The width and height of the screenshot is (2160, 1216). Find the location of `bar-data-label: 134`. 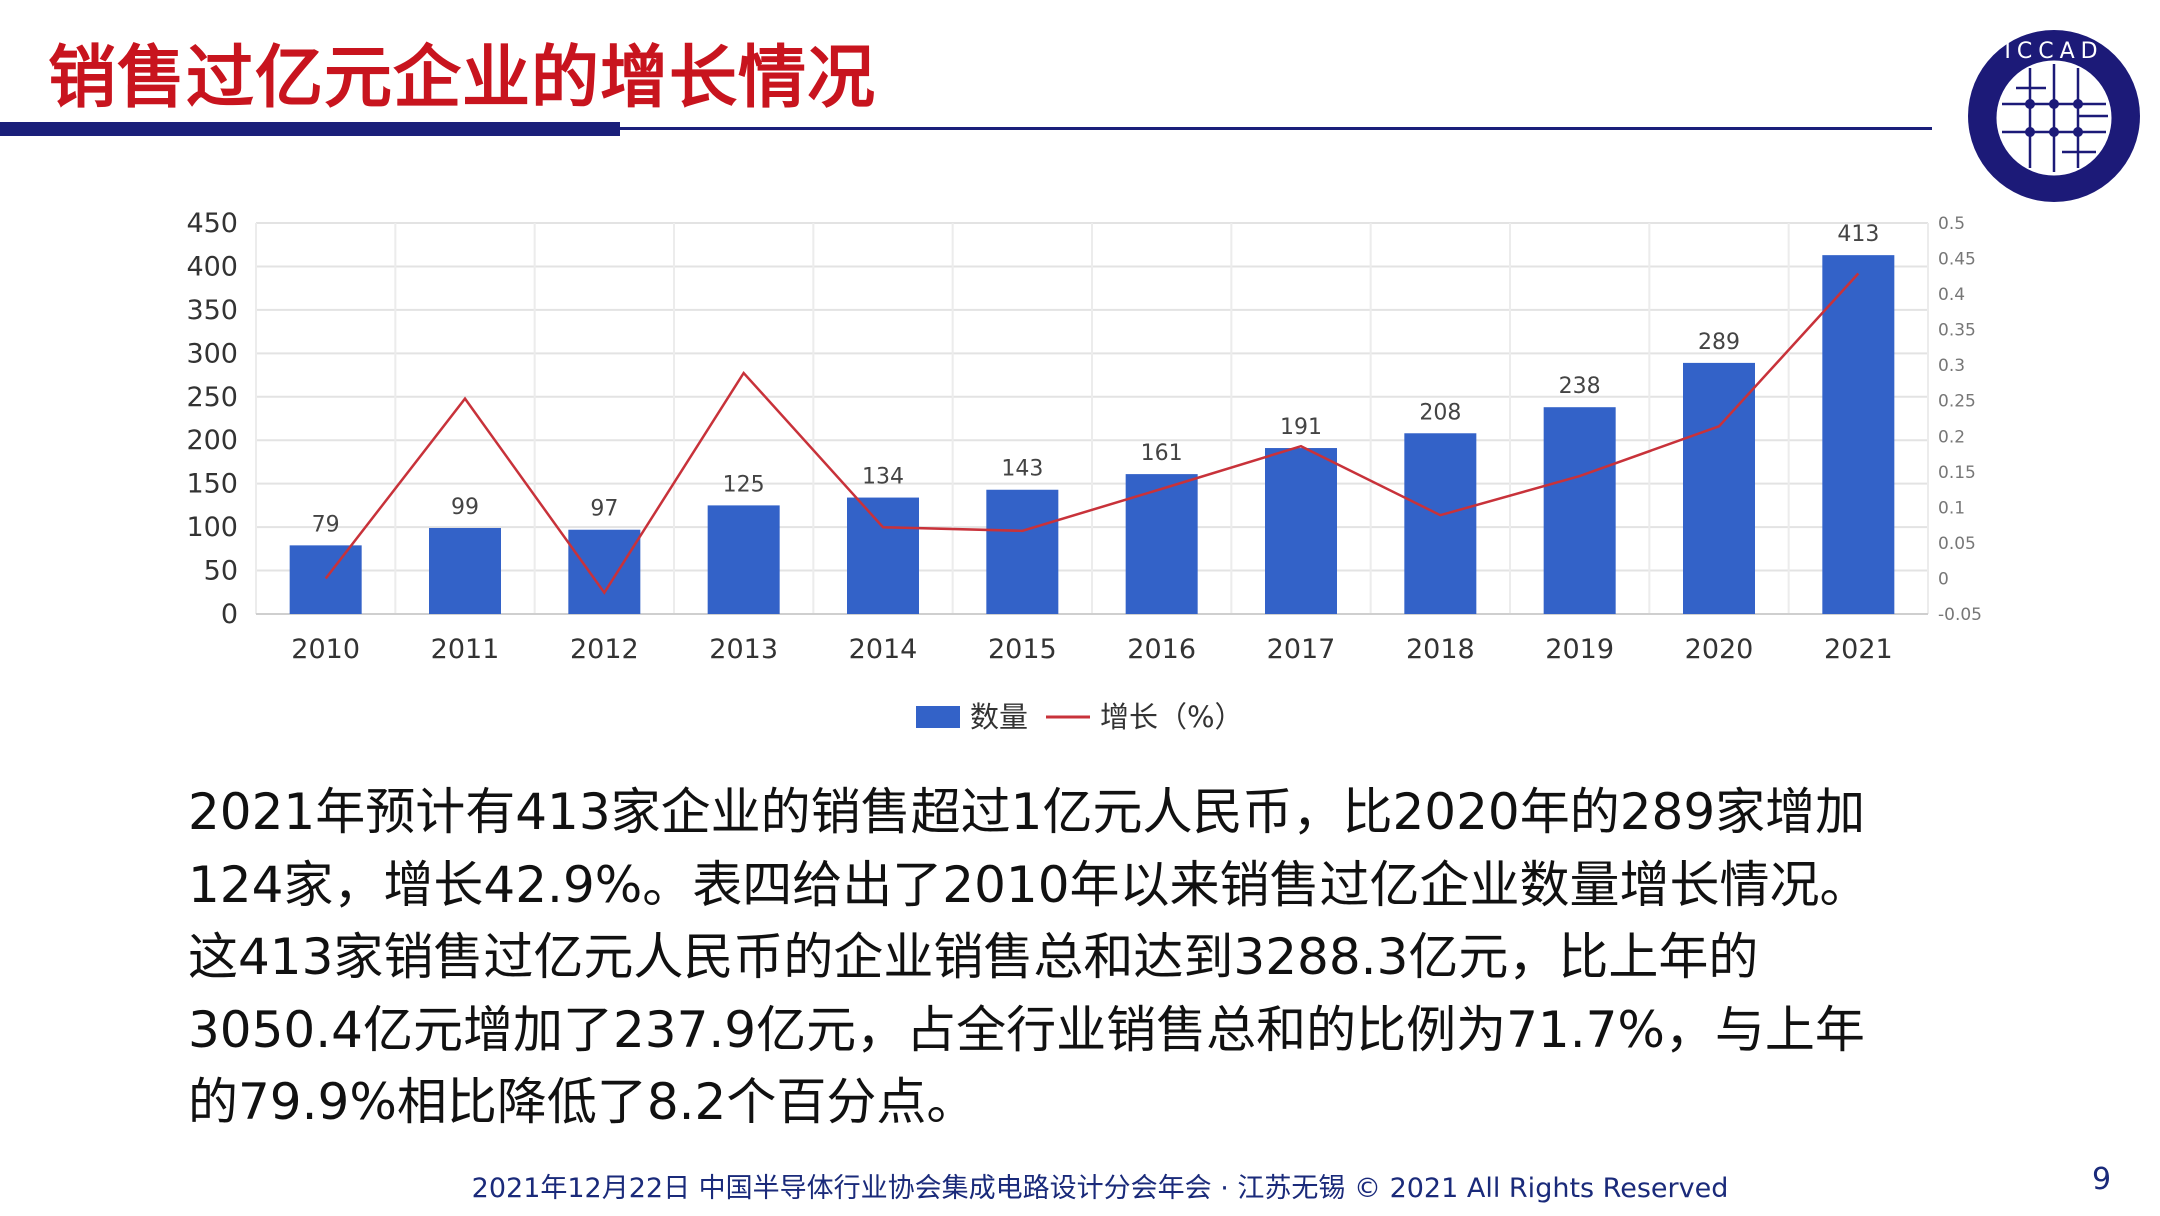

bar-data-label: 134 is located at coordinates (883, 477).